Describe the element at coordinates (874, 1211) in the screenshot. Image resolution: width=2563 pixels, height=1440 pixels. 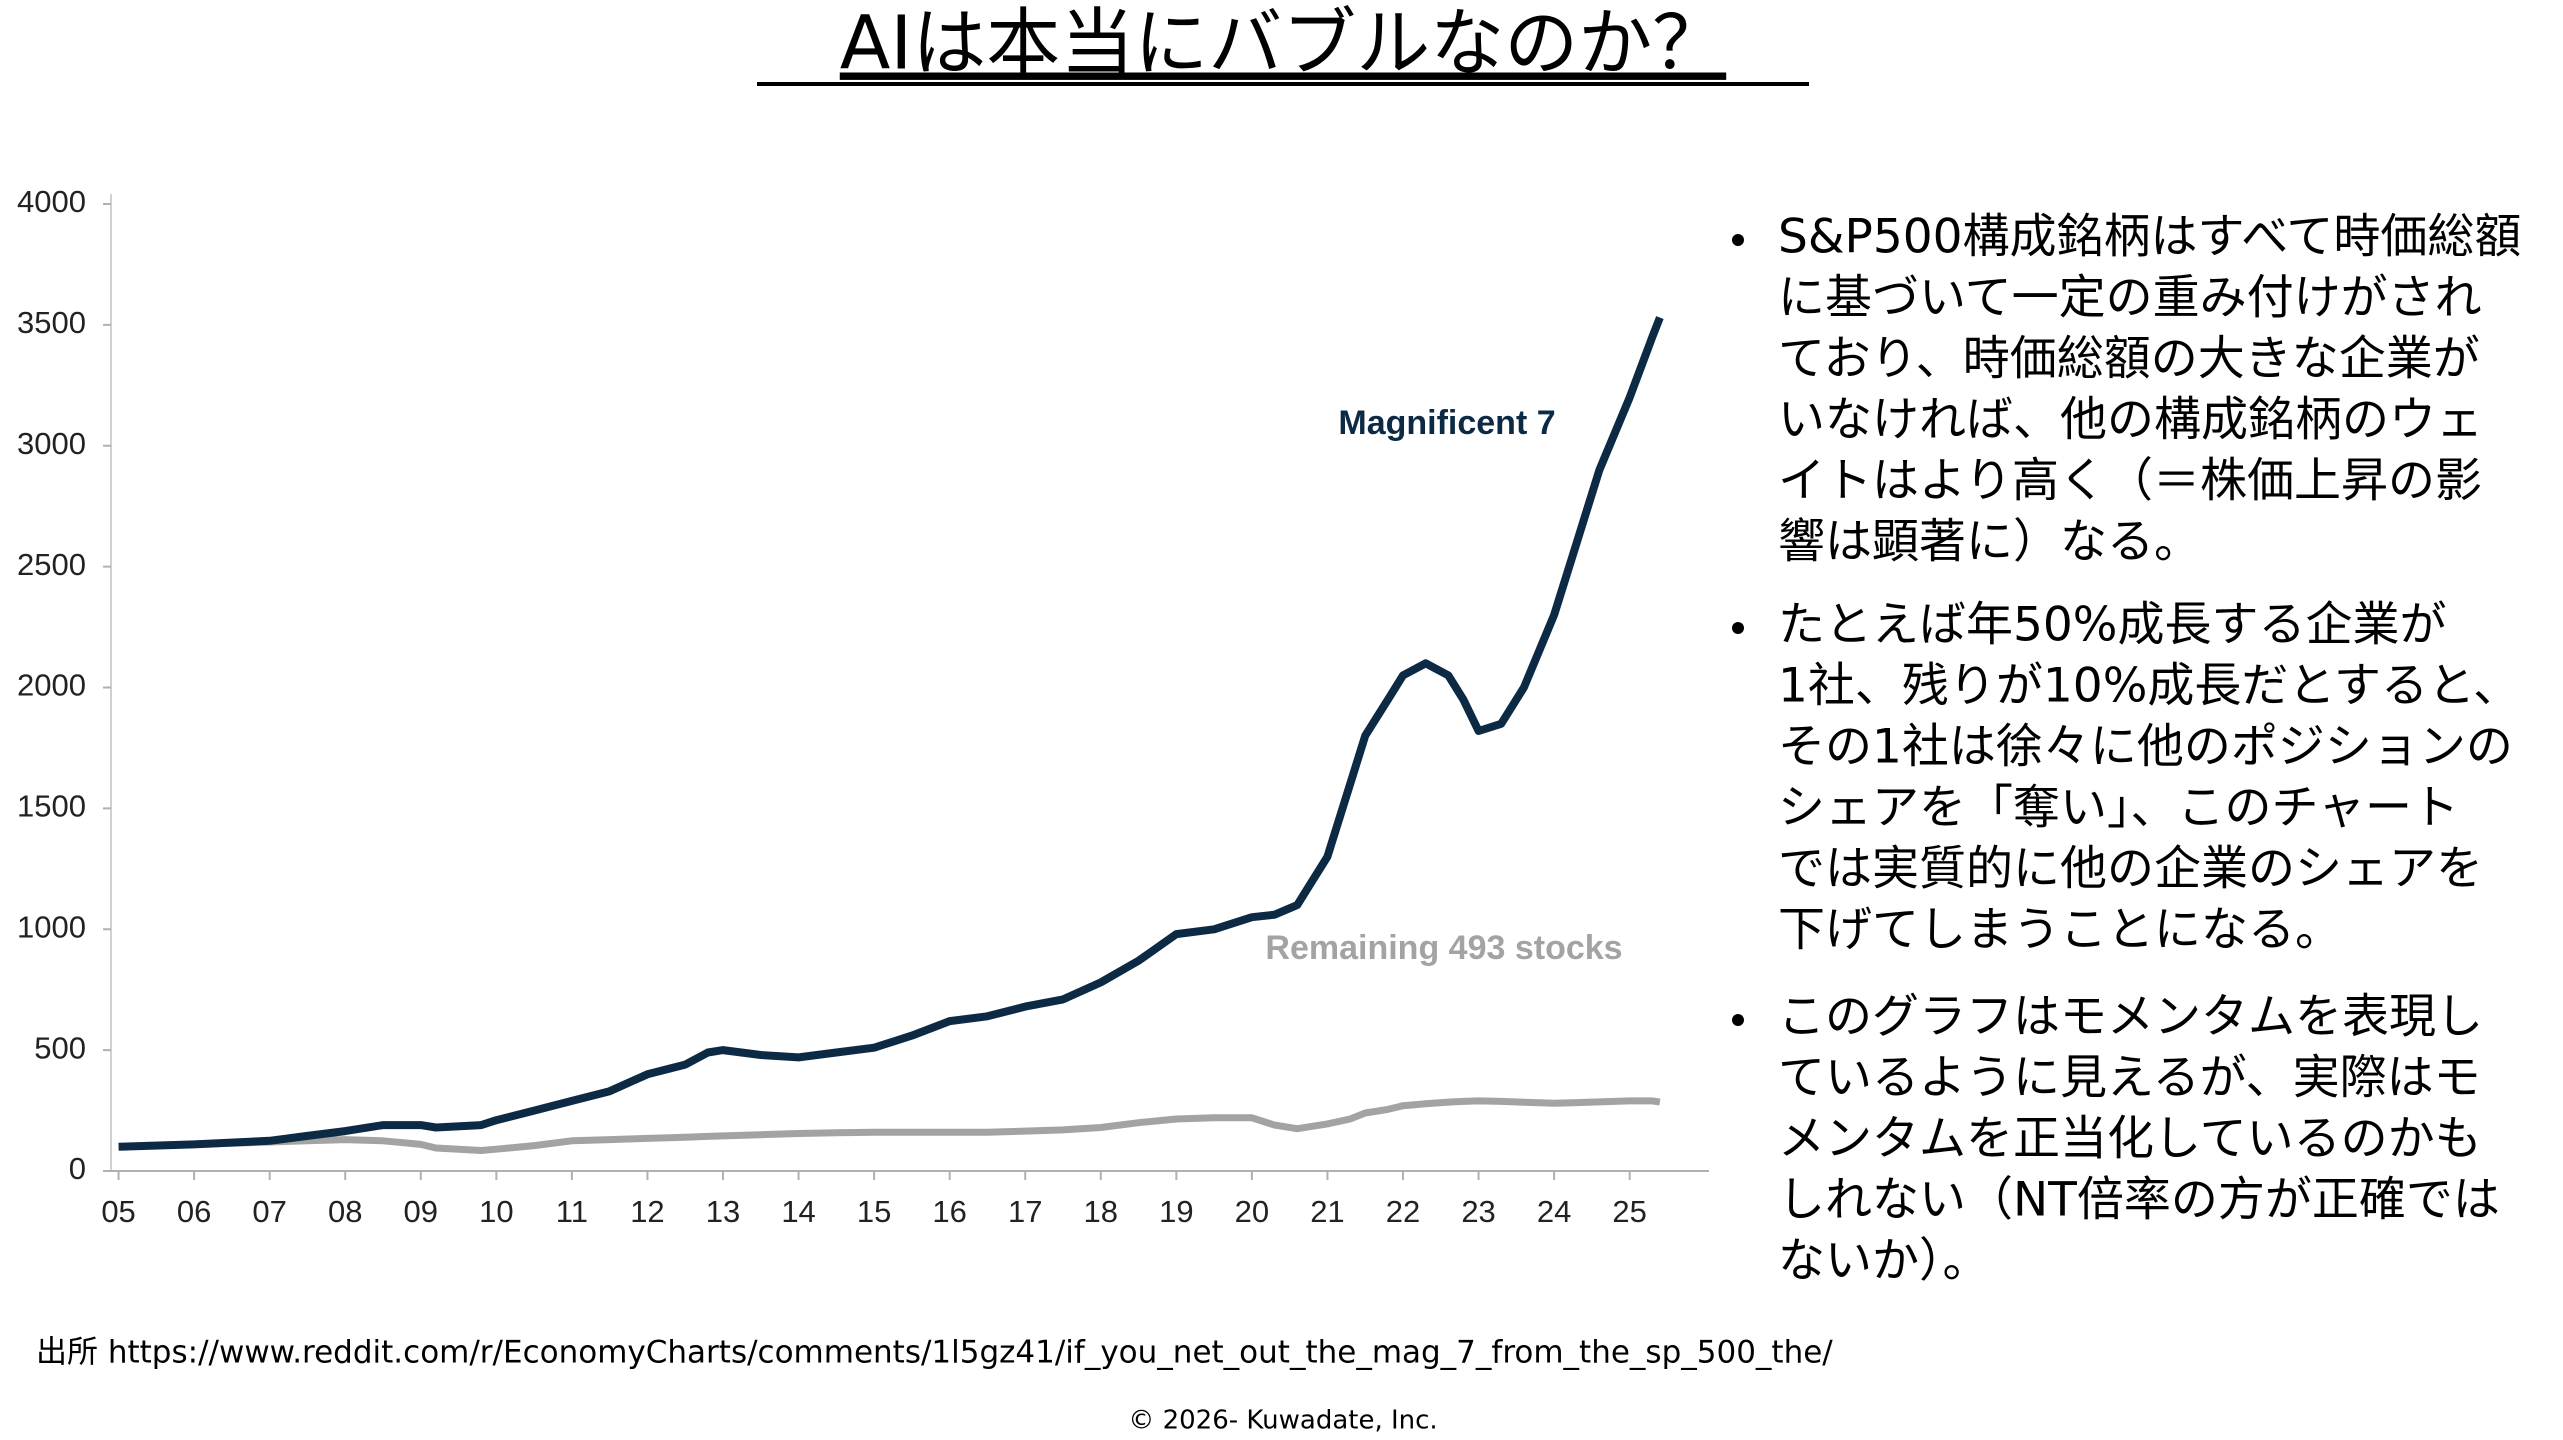
I see `x-tick-label: 15` at that location.